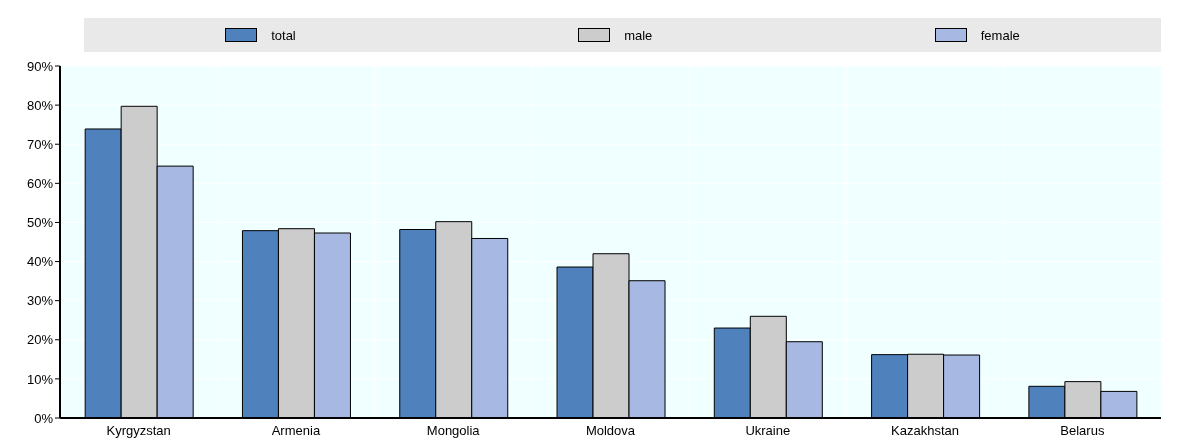  I want to click on y-tick-label: 20%, so click(40, 340).